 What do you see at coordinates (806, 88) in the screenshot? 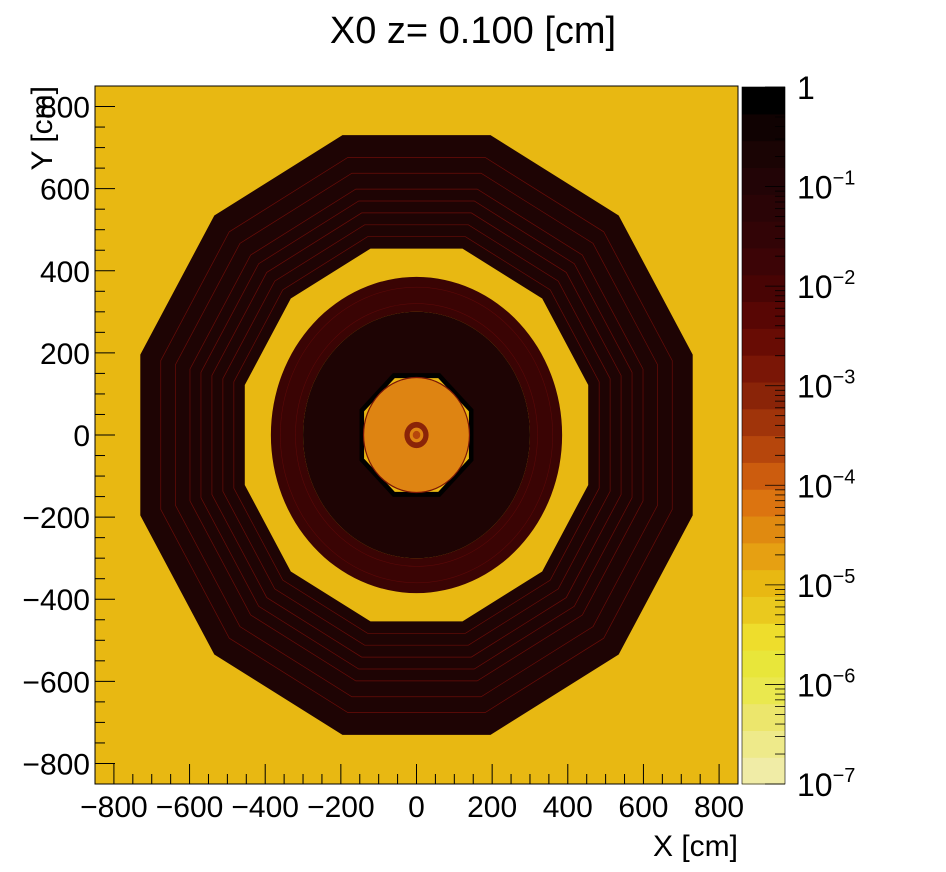
I see `colorbar-tick-label: 1` at bounding box center [806, 88].